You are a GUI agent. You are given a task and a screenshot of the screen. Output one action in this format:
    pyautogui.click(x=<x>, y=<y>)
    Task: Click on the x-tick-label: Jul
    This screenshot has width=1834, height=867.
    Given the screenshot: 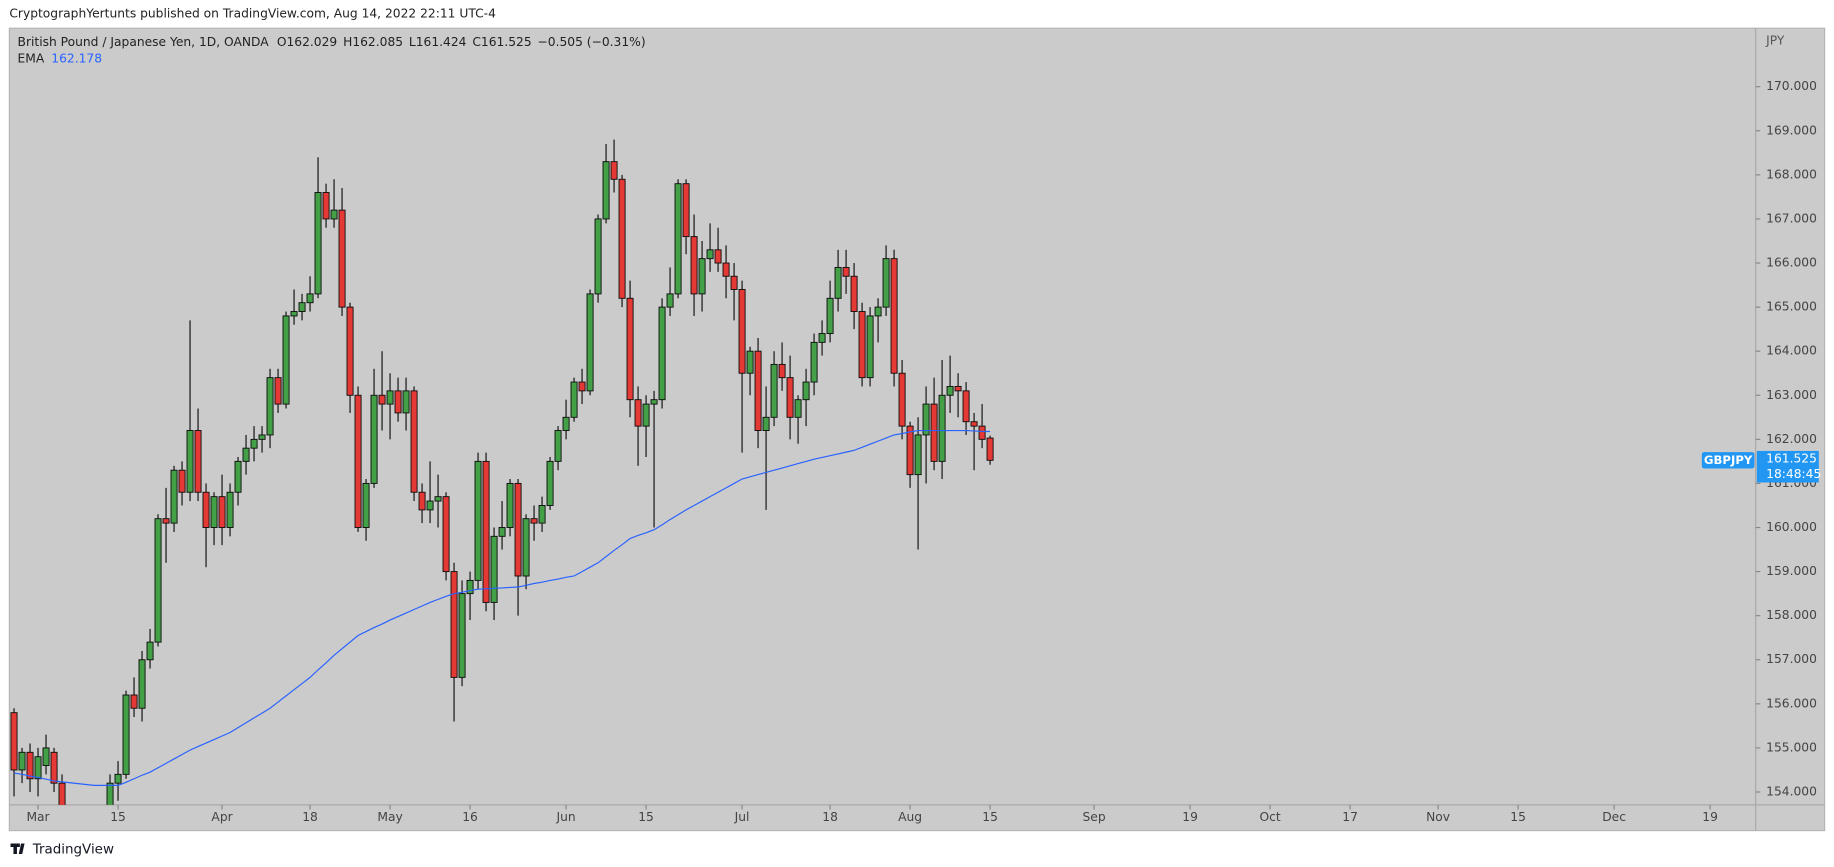 What is the action you would take?
    pyautogui.click(x=742, y=817)
    